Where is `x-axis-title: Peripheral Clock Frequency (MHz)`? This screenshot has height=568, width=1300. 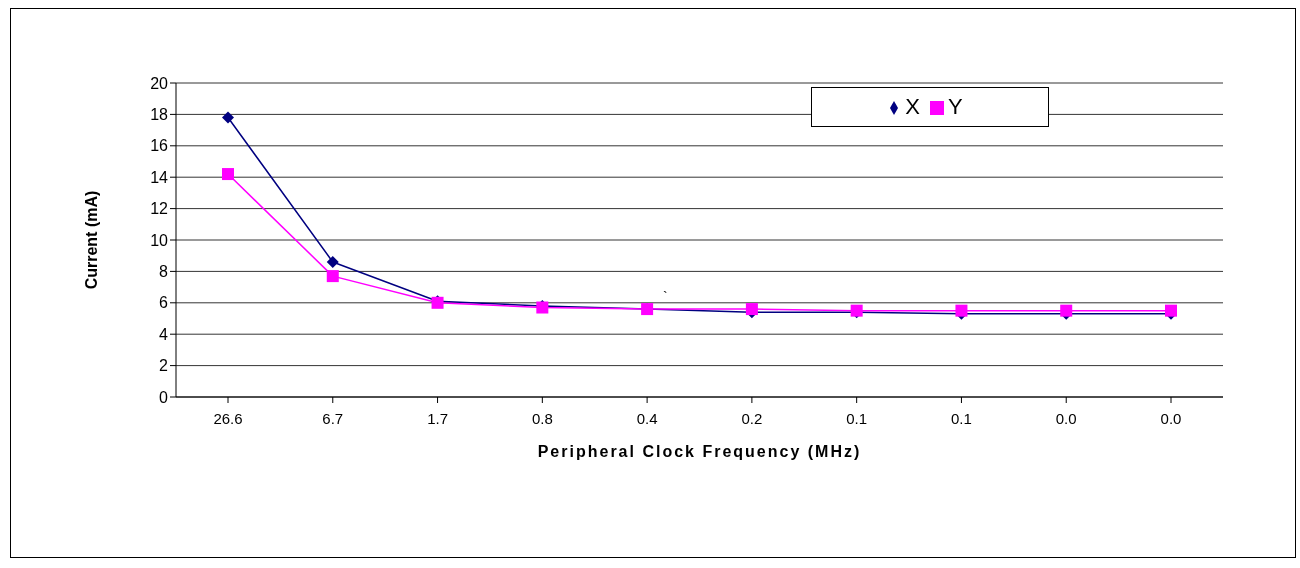
x-axis-title: Peripheral Clock Frequency (MHz) is located at coordinates (699, 451).